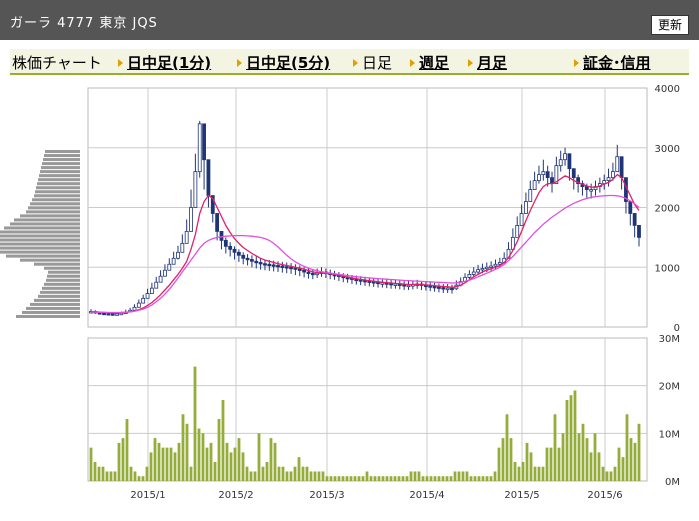  I want to click on price-y-tick-label: 2000, so click(667, 209).